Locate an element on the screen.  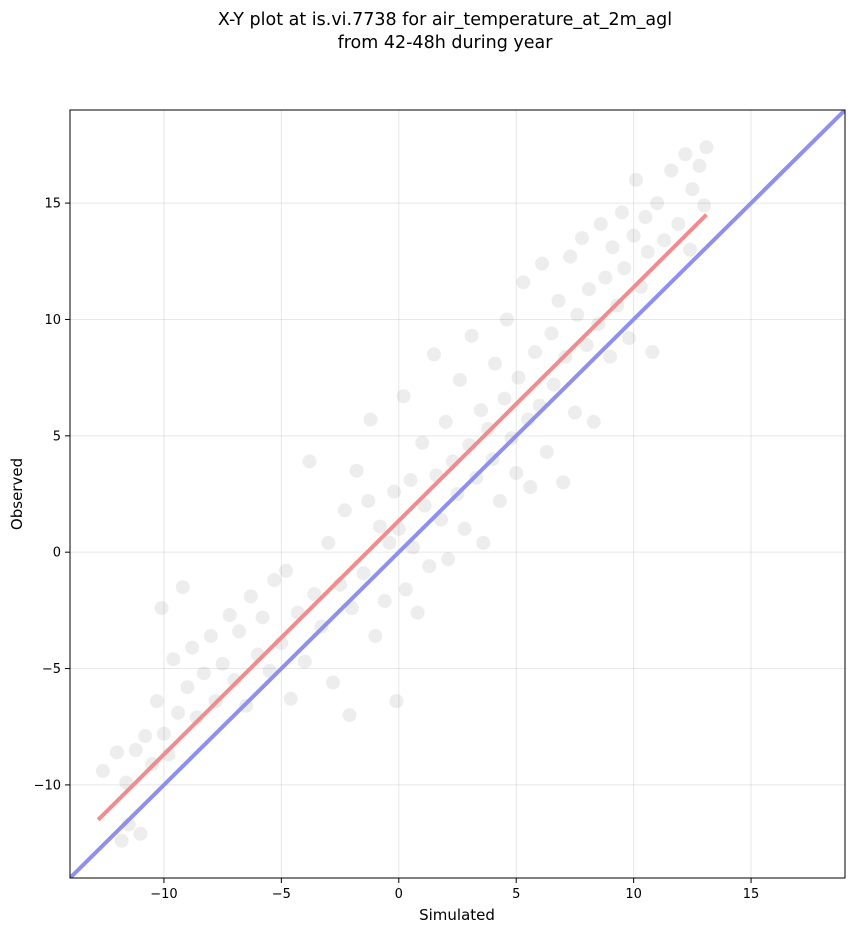
x-tick-label: −5 is located at coordinates (281, 894).